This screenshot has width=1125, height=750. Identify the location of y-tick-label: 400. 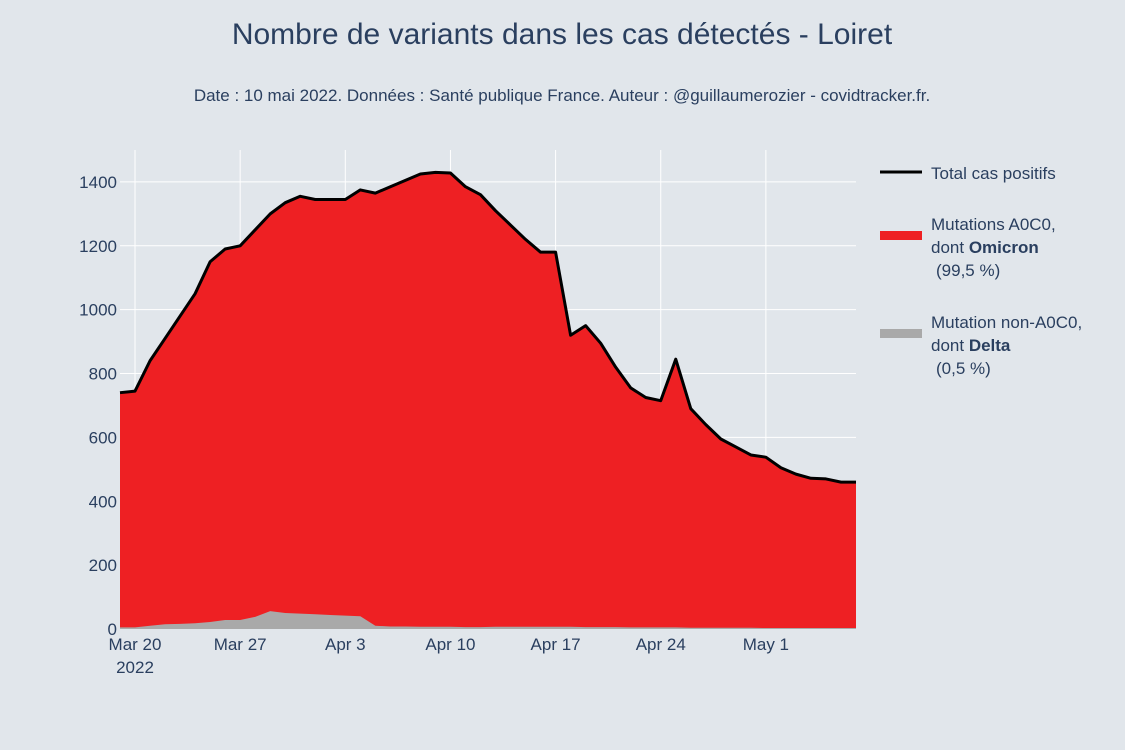
(103, 501).